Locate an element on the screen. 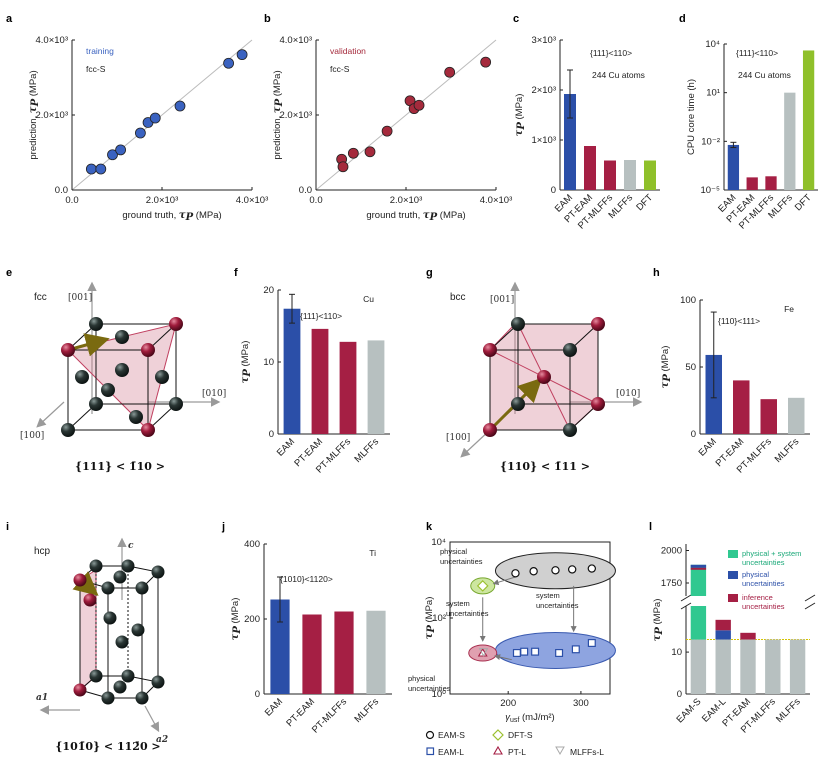 The height and width of the screenshot is (770, 831). y-tick-label: 400 is located at coordinates (252, 544).